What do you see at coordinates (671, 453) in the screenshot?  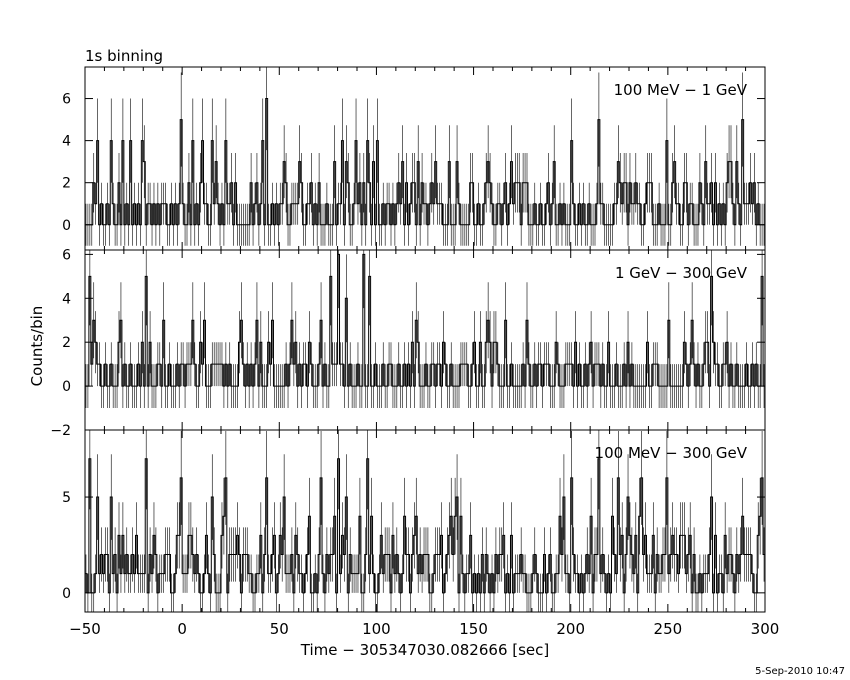 I see `energy-band-label: 100 MeV − 300 GeV` at bounding box center [671, 453].